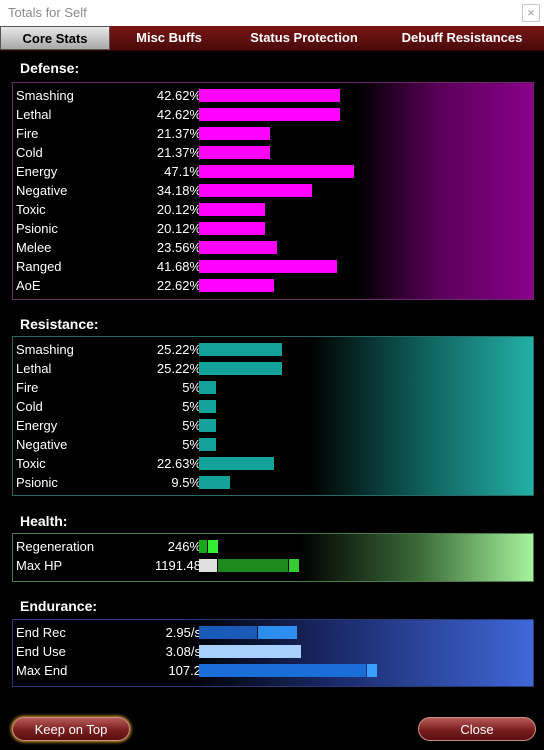 The width and height of the screenshot is (544, 750). What do you see at coordinates (55, 38) in the screenshot?
I see `tab-core-stats: Core Stats` at bounding box center [55, 38].